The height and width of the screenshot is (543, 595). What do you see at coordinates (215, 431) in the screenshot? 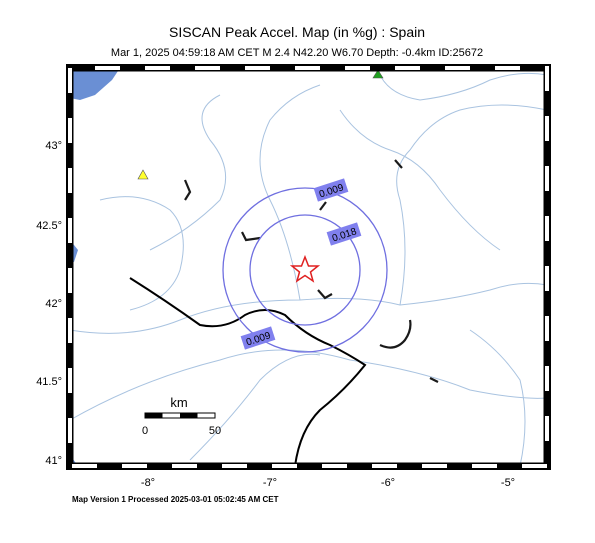
I see `scale-end: 50` at bounding box center [215, 431].